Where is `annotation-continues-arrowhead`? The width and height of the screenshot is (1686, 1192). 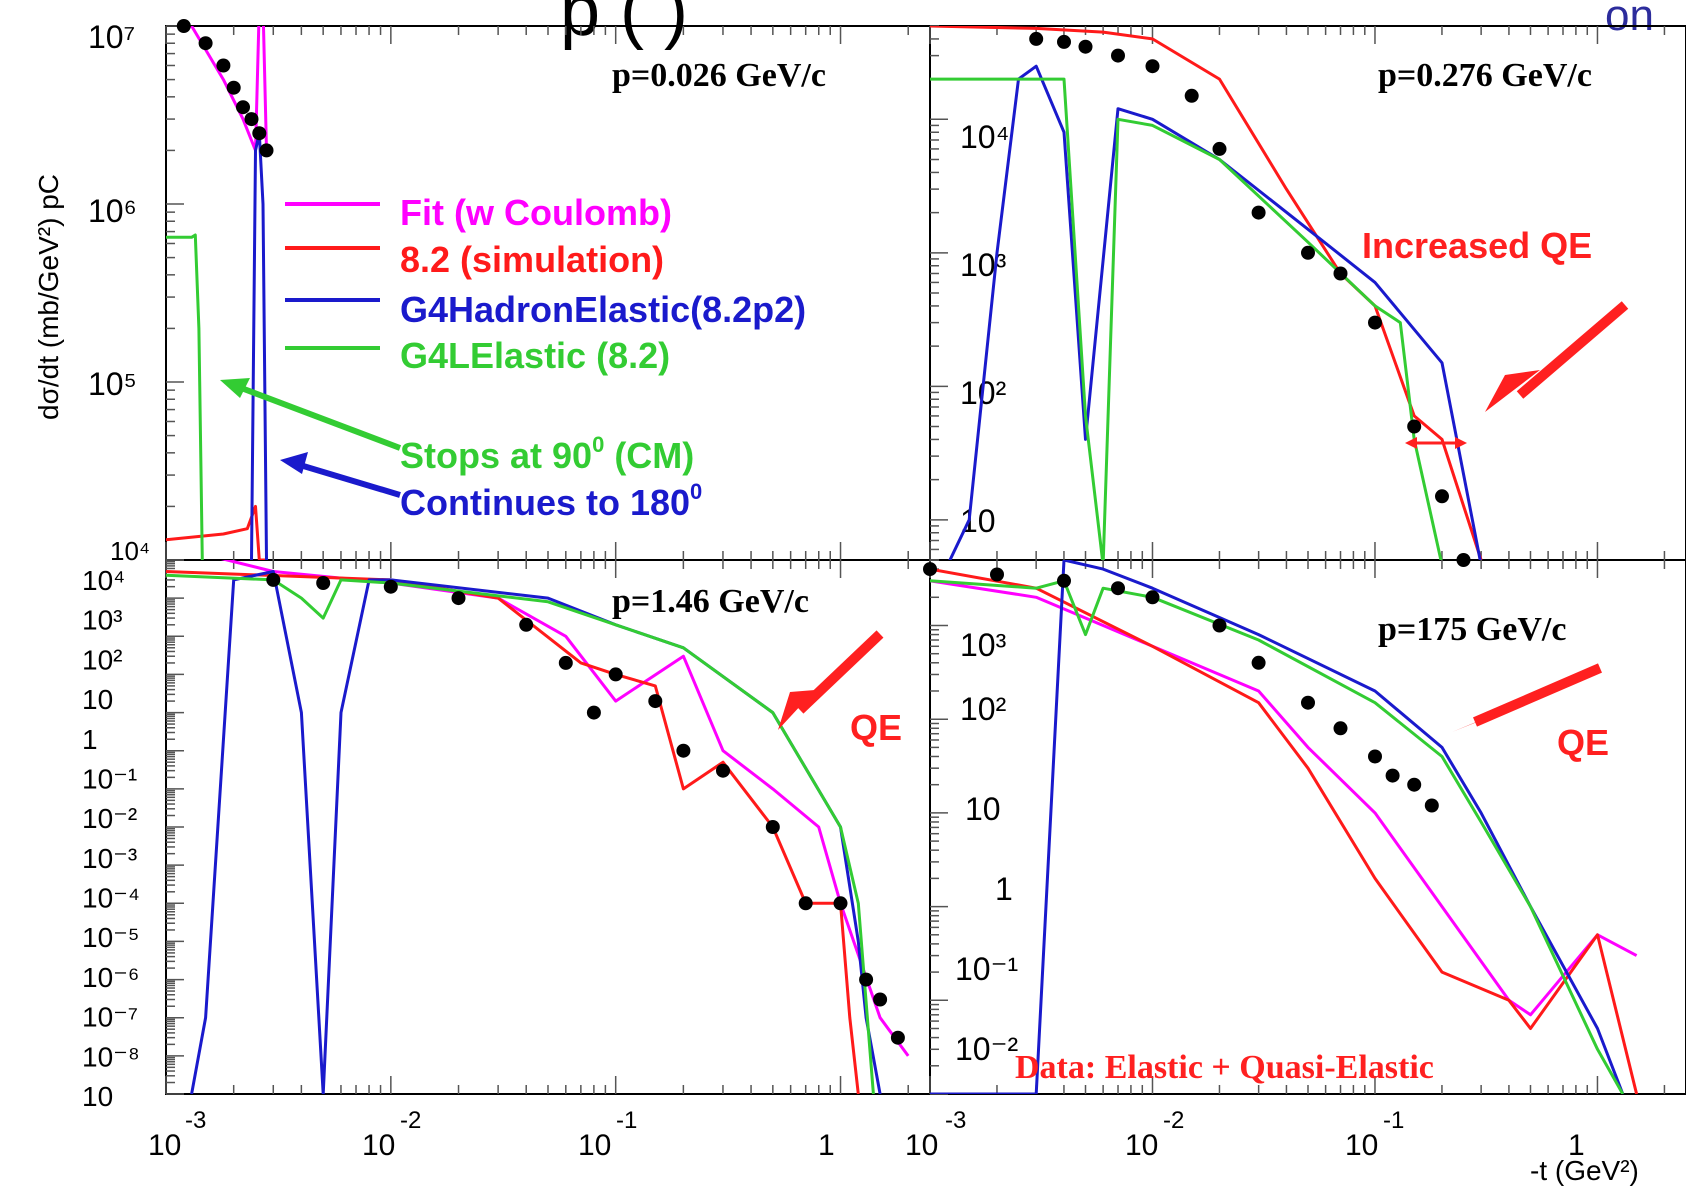
annotation-continues-arrowhead is located at coordinates (294, 463).